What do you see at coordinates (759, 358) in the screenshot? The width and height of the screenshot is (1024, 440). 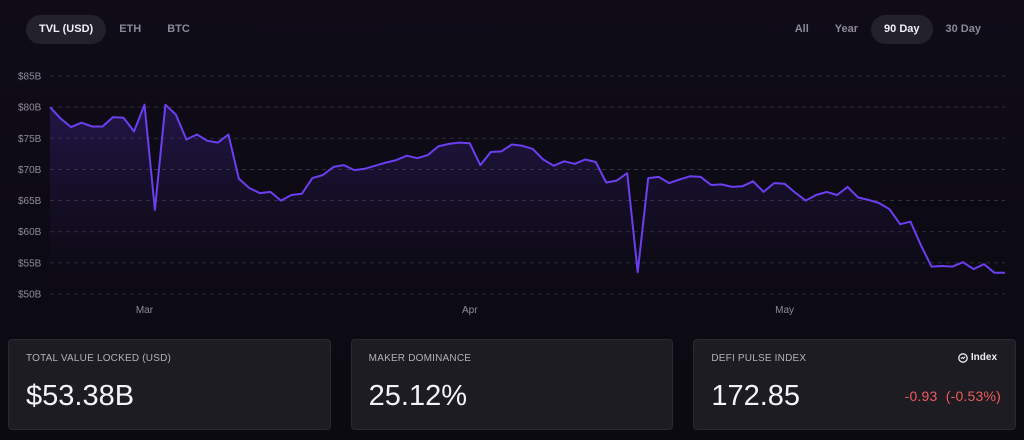 I see `defi-pulse-index-label: DEFI PULSE INDEX` at bounding box center [759, 358].